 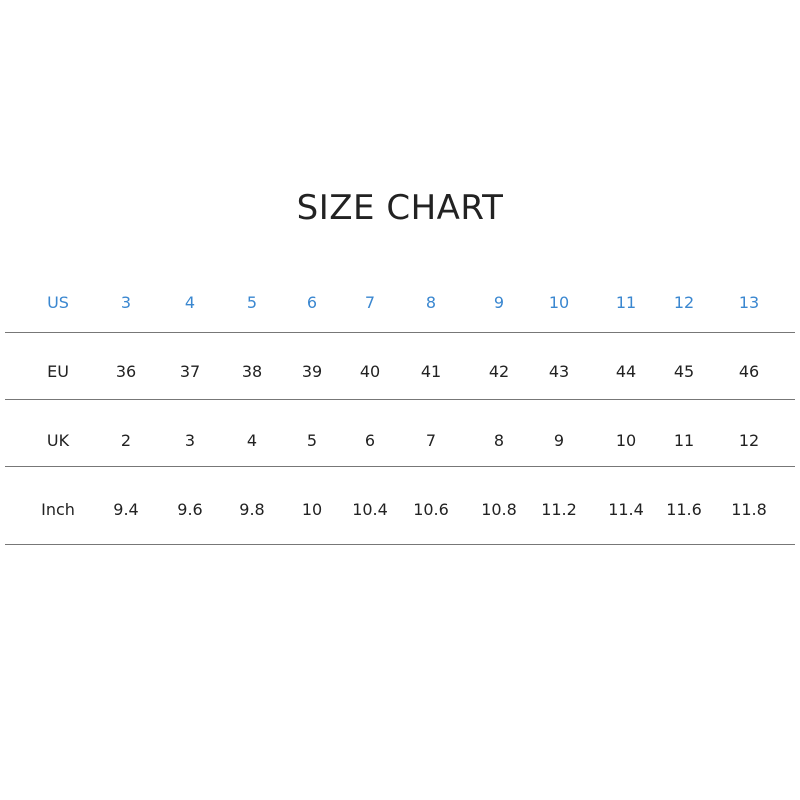 What do you see at coordinates (126, 371) in the screenshot?
I see `table-cell: 36` at bounding box center [126, 371].